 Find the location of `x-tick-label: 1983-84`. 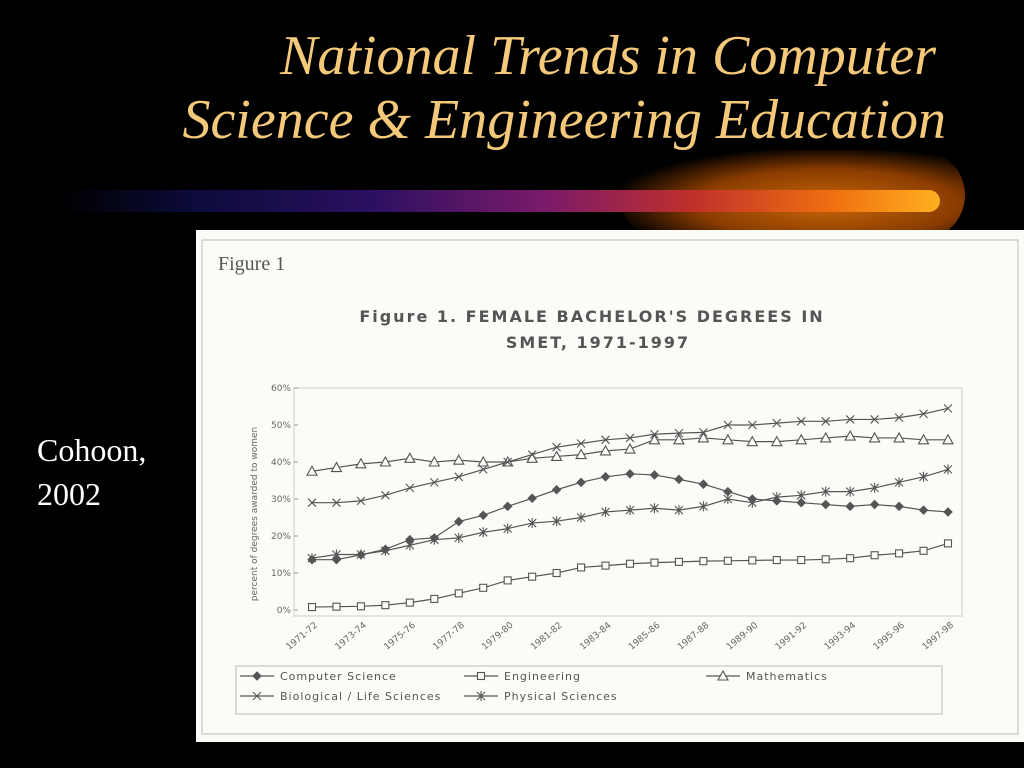

x-tick-label: 1983-84 is located at coordinates (595, 636).